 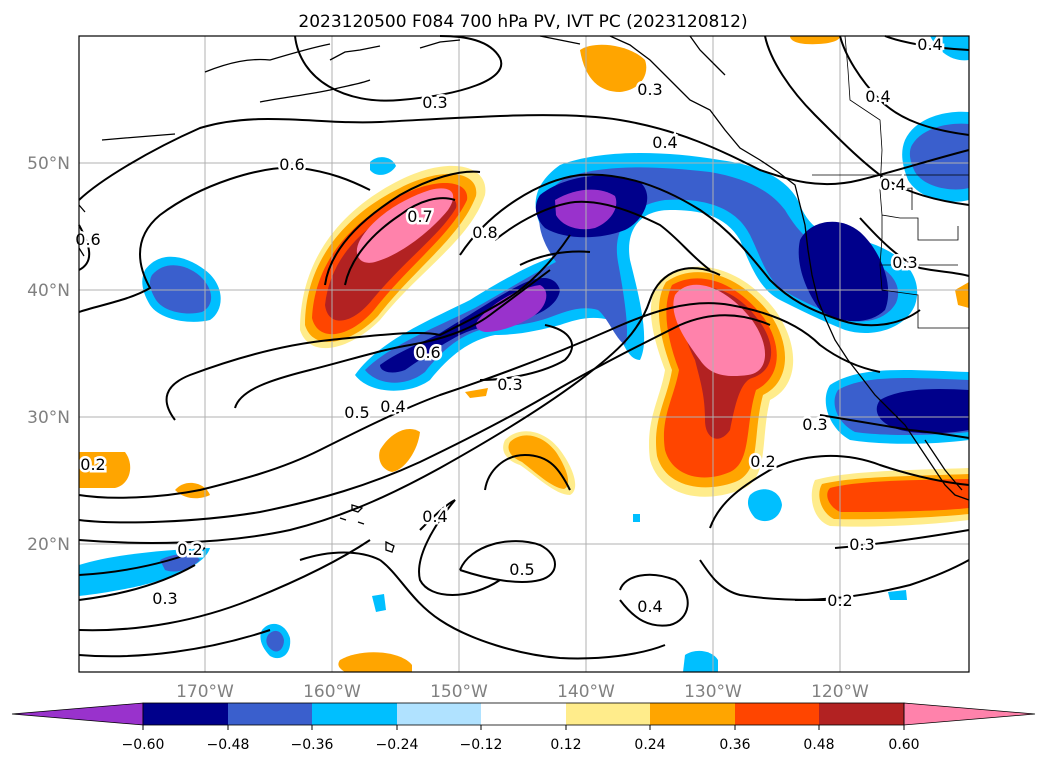 I want to click on alaska-coast, so click(x=451, y=120).